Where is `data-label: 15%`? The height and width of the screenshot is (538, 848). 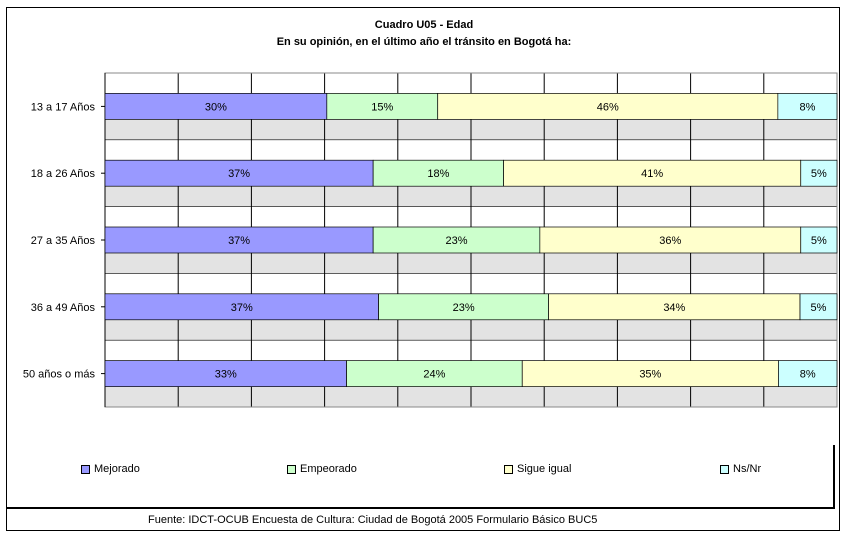
data-label: 15% is located at coordinates (382, 107).